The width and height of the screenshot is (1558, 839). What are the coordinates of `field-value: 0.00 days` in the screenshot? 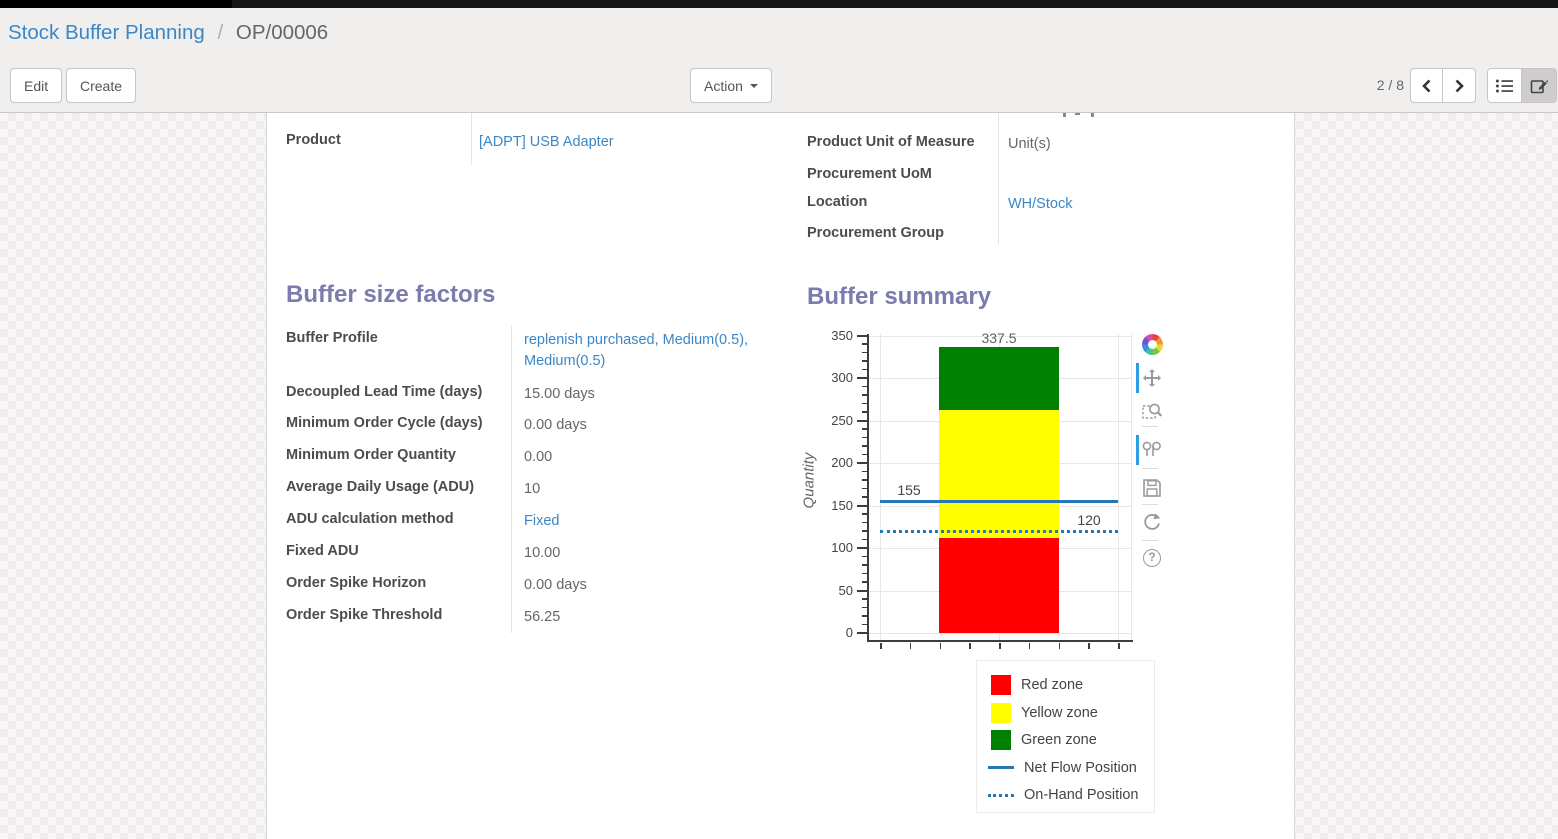 It's located at (652, 585).